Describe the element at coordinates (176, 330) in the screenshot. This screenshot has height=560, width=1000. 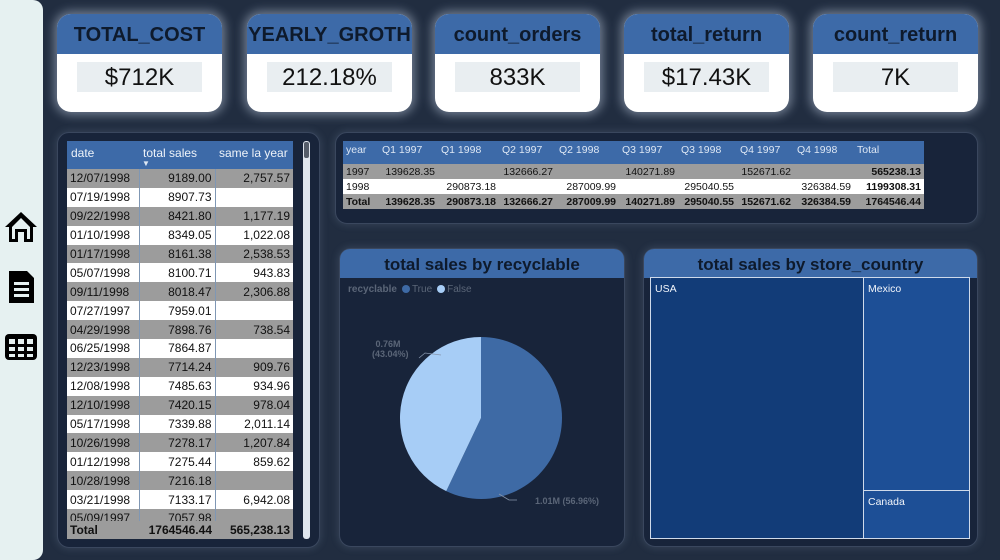
I see `cell-total-sales: 7898.76` at that location.